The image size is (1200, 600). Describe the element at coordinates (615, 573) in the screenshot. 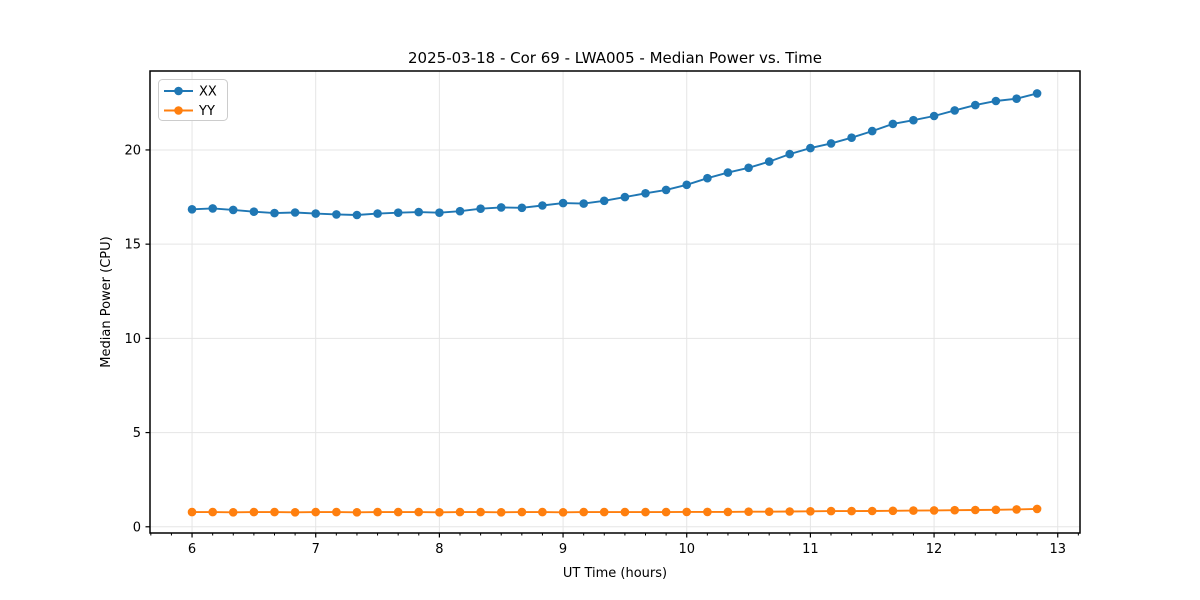

I see `x-axis-label: UT Time (hours)` at that location.